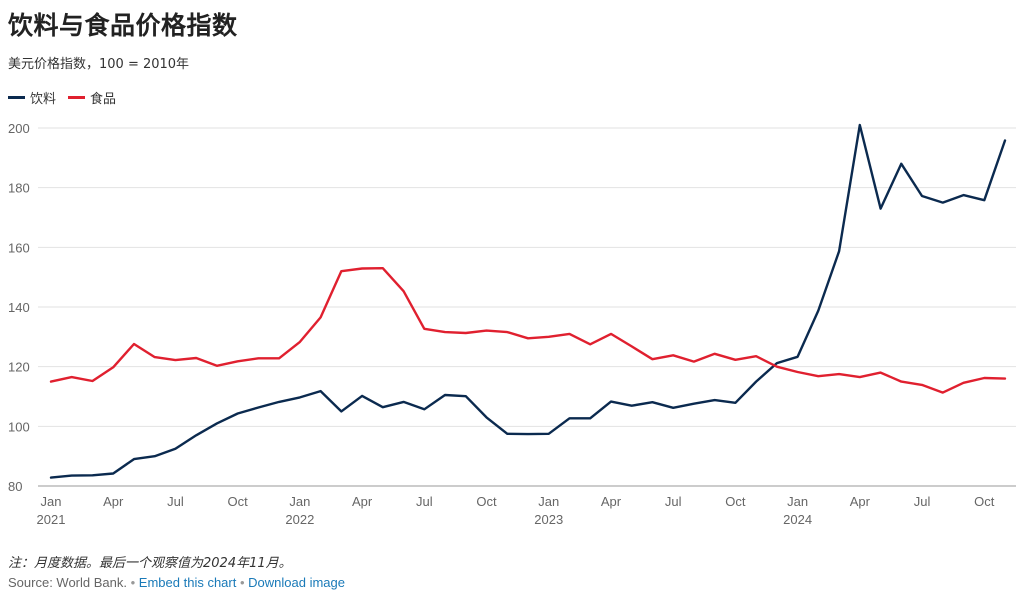 The width and height of the screenshot is (1022, 597). What do you see at coordinates (548, 519) in the screenshot?
I see `x-tick-year-label: 2023` at bounding box center [548, 519].